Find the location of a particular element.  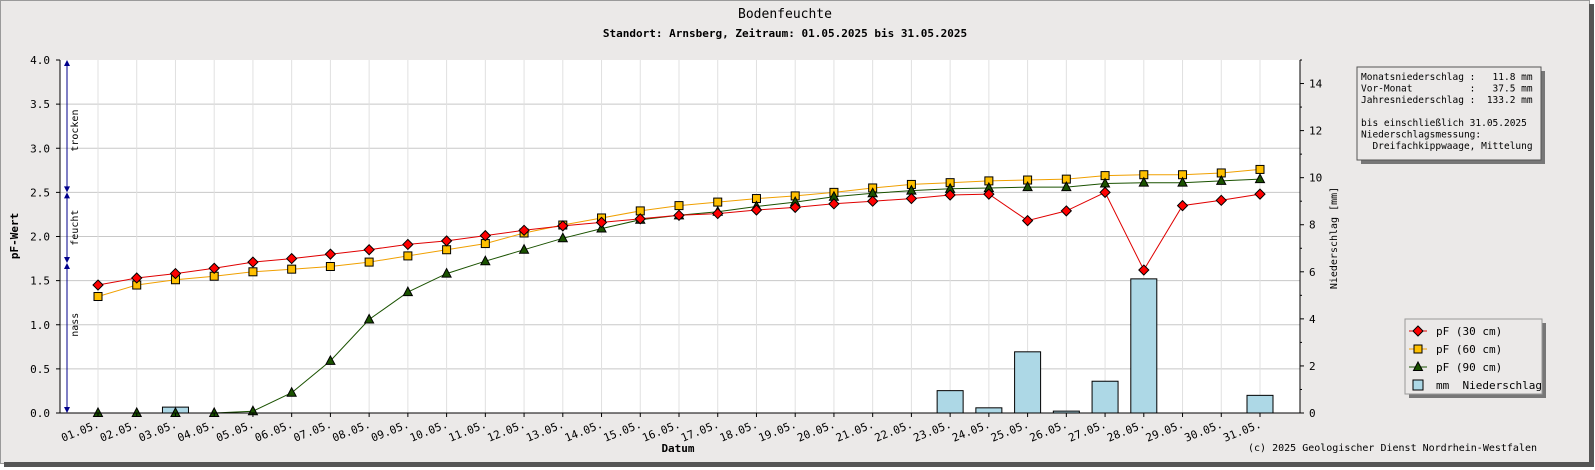

y2-tick-label: 2 is located at coordinates (1312, 366).